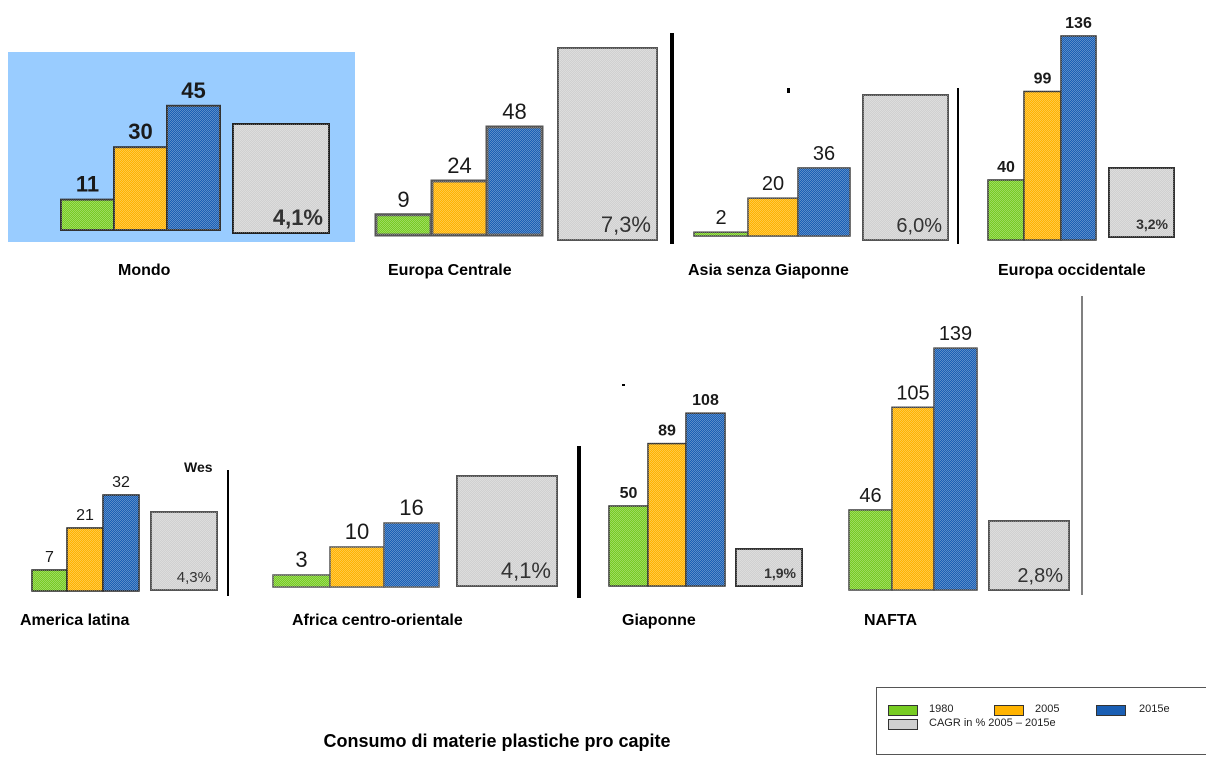  I want to click on value-label-nafta-0: 46, so click(870, 496).